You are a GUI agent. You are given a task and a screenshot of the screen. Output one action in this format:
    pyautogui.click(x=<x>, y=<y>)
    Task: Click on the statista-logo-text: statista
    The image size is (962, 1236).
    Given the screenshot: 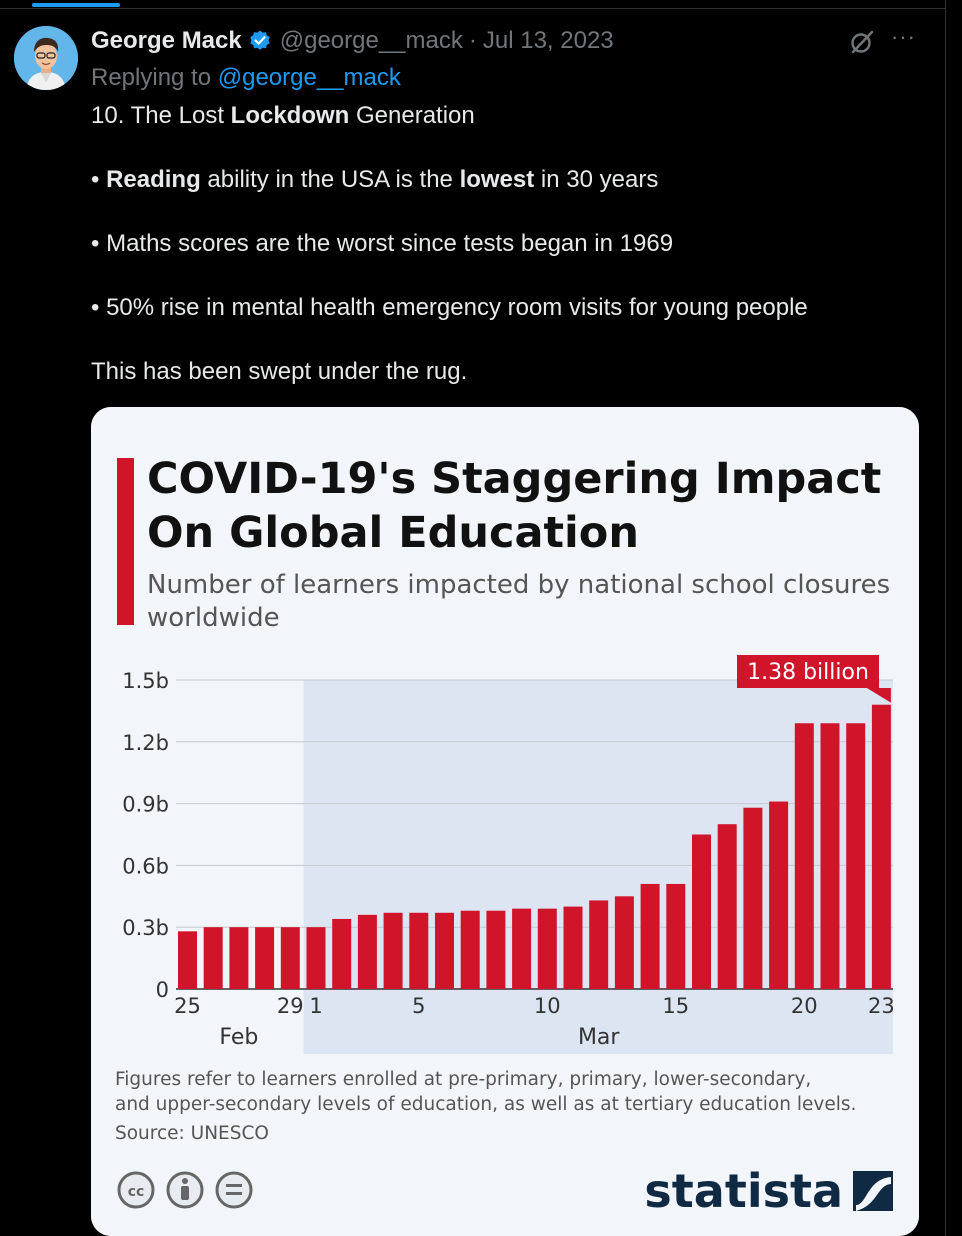 What is the action you would take?
    pyautogui.click(x=743, y=1191)
    